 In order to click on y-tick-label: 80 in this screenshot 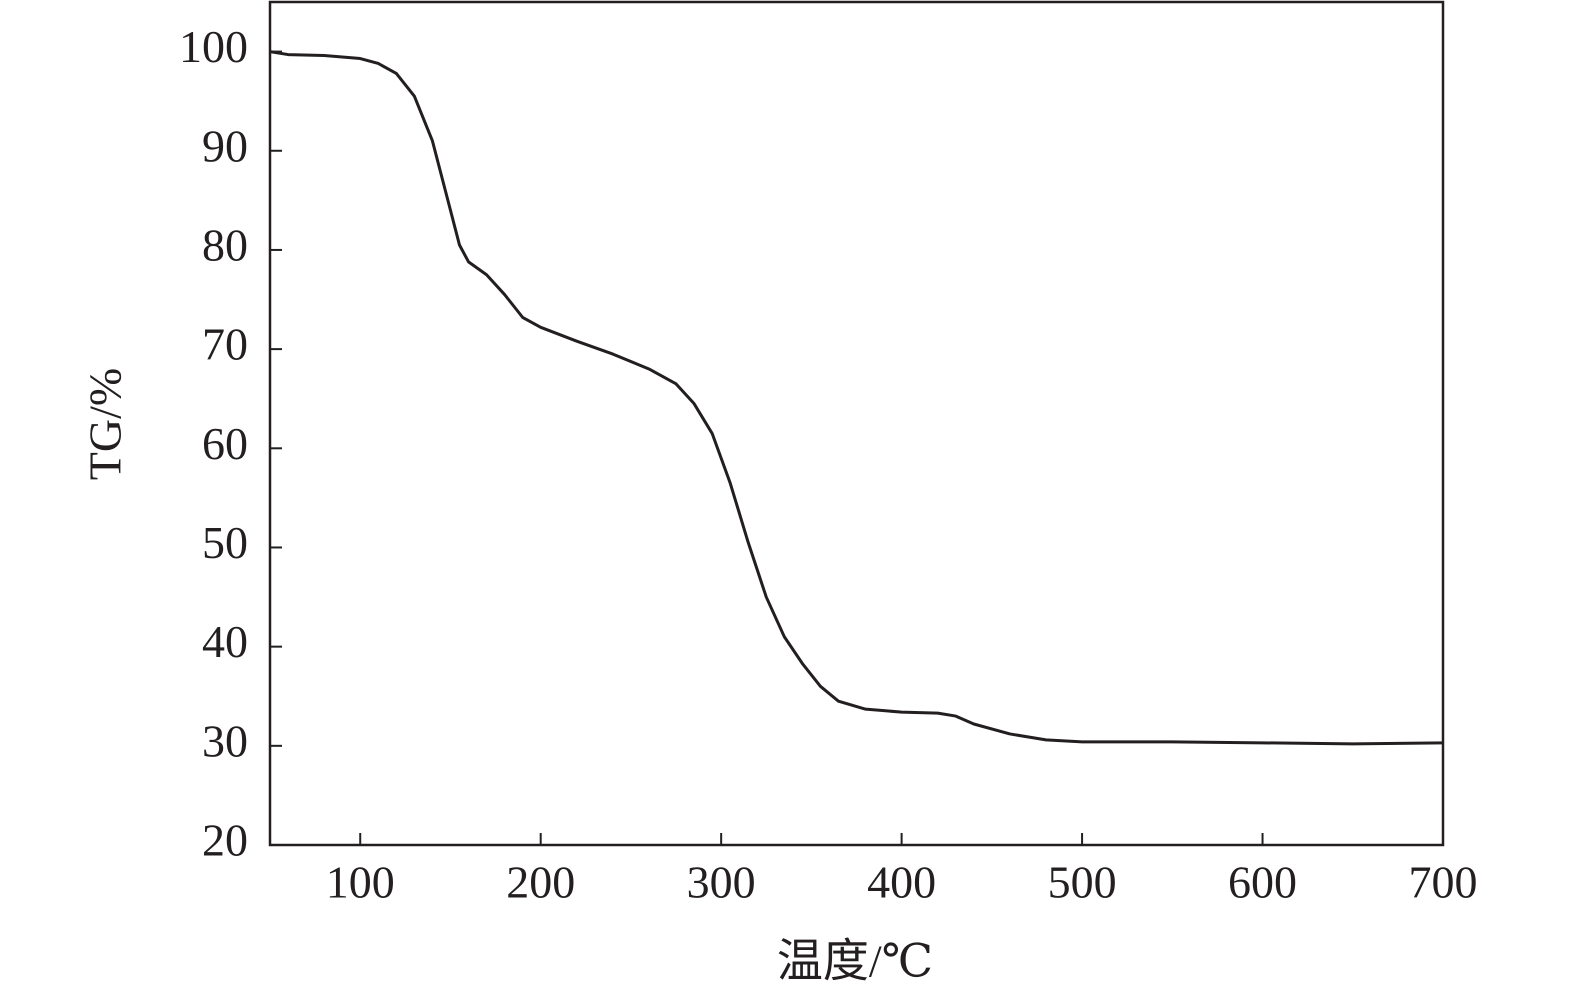, I will do `click(225, 245)`.